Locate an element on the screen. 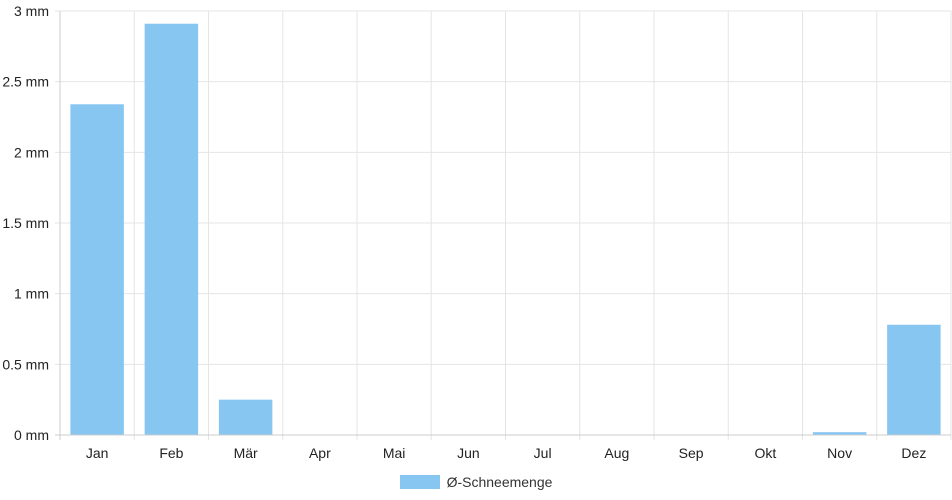 Image resolution: width=952 pixels, height=500 pixels. bar-mär is located at coordinates (245, 417).